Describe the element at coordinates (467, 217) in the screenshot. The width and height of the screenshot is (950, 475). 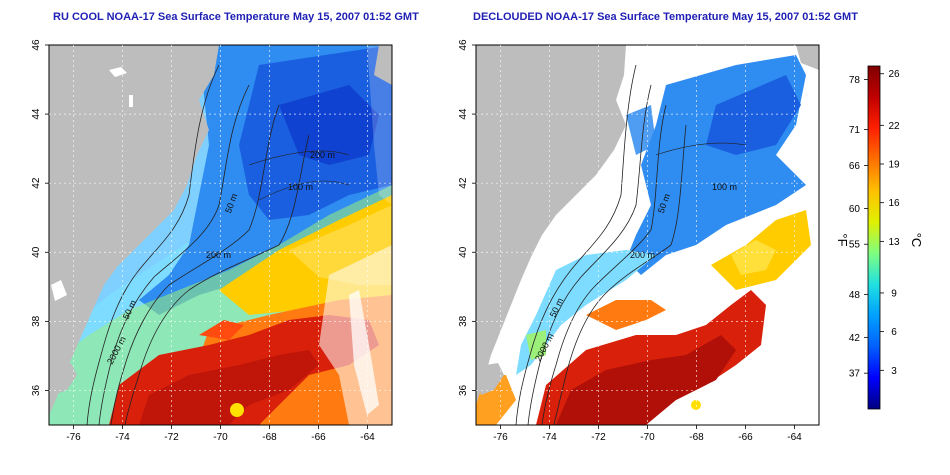
I see `right-latitude-axis: 36 38 40 42 44 46` at that location.